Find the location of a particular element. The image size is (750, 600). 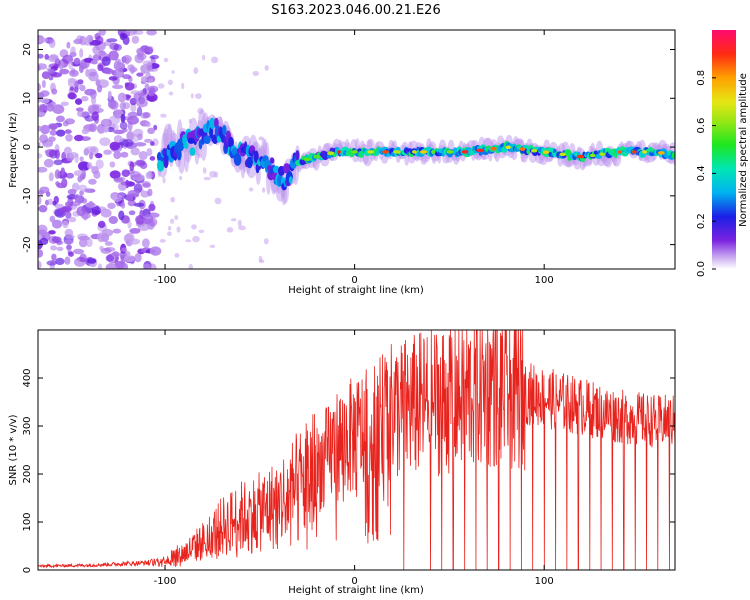

spectrogram-xtick-label: 100 is located at coordinates (544, 280).